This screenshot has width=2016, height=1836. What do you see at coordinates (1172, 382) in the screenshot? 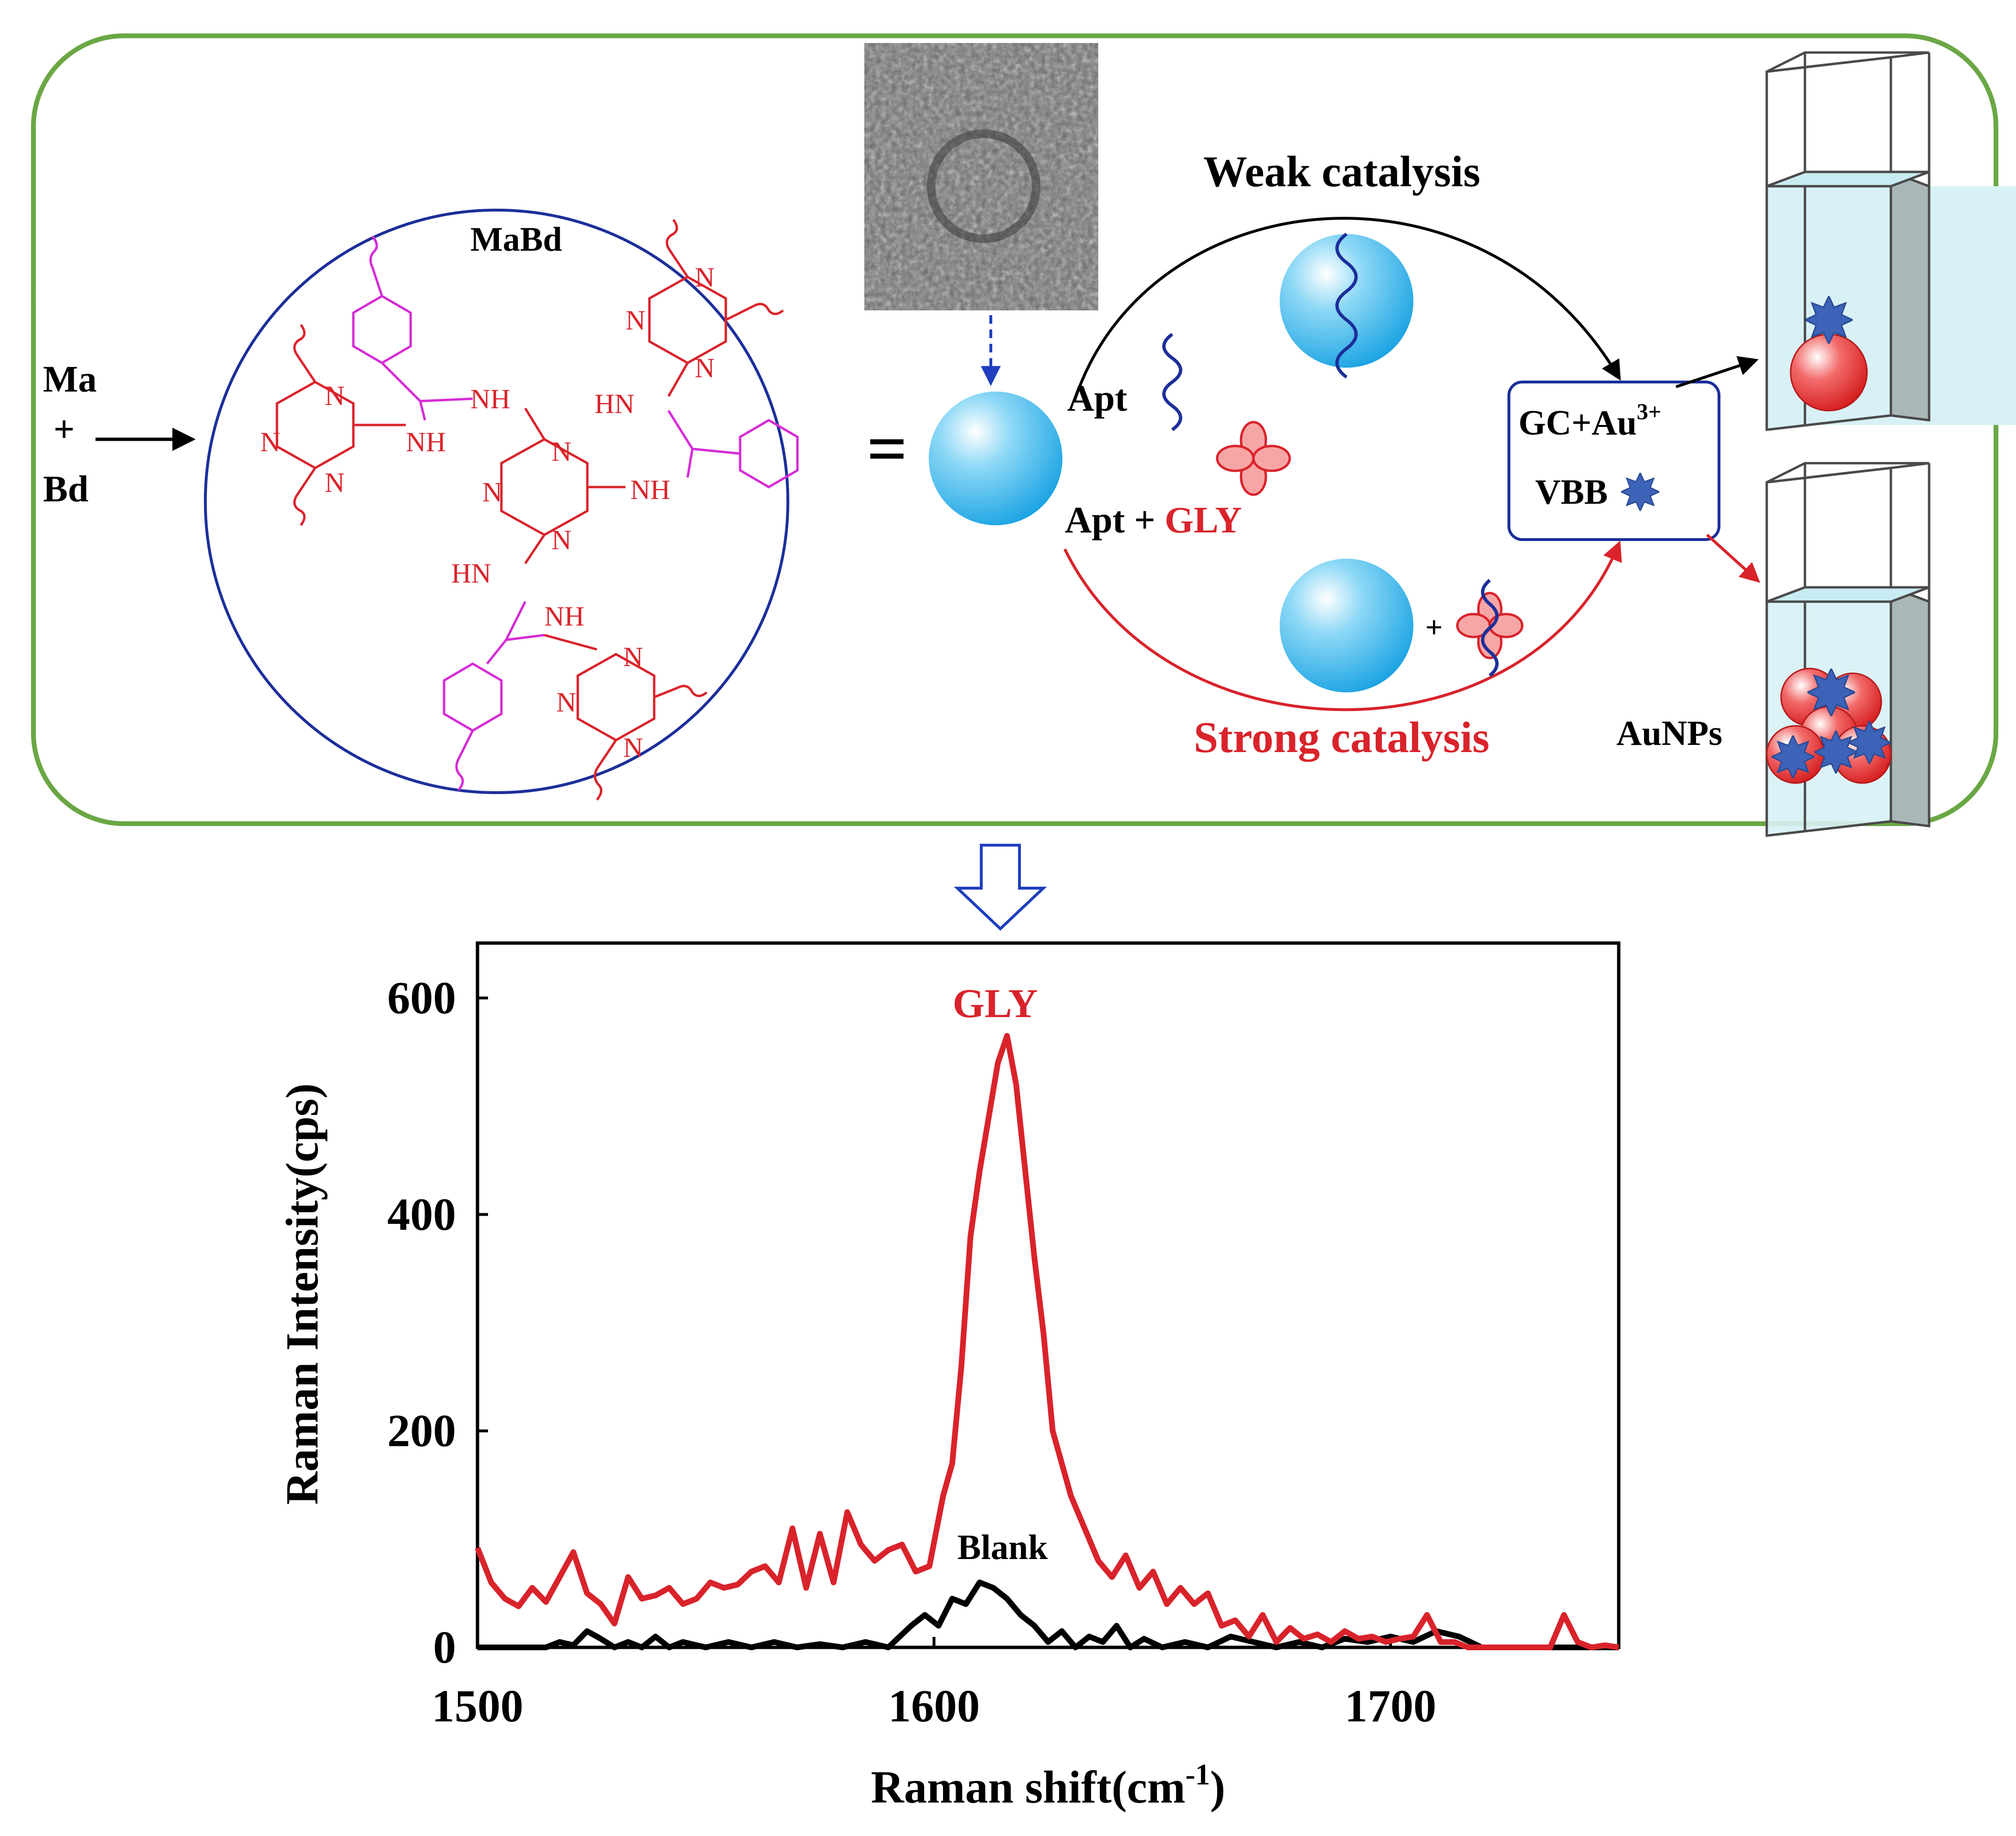
I see `apt-icon` at bounding box center [1172, 382].